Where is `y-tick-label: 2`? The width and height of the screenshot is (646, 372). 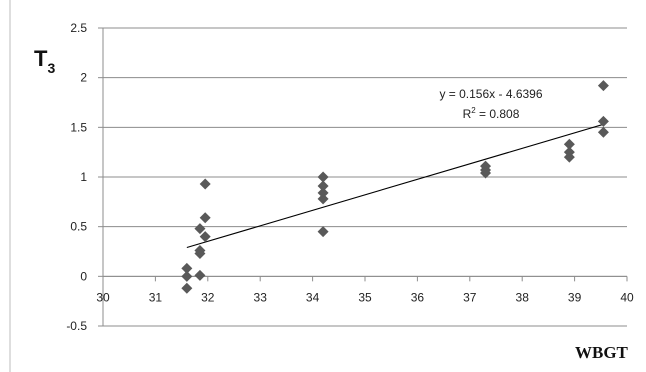 y-tick-label: 2 is located at coordinates (83, 78).